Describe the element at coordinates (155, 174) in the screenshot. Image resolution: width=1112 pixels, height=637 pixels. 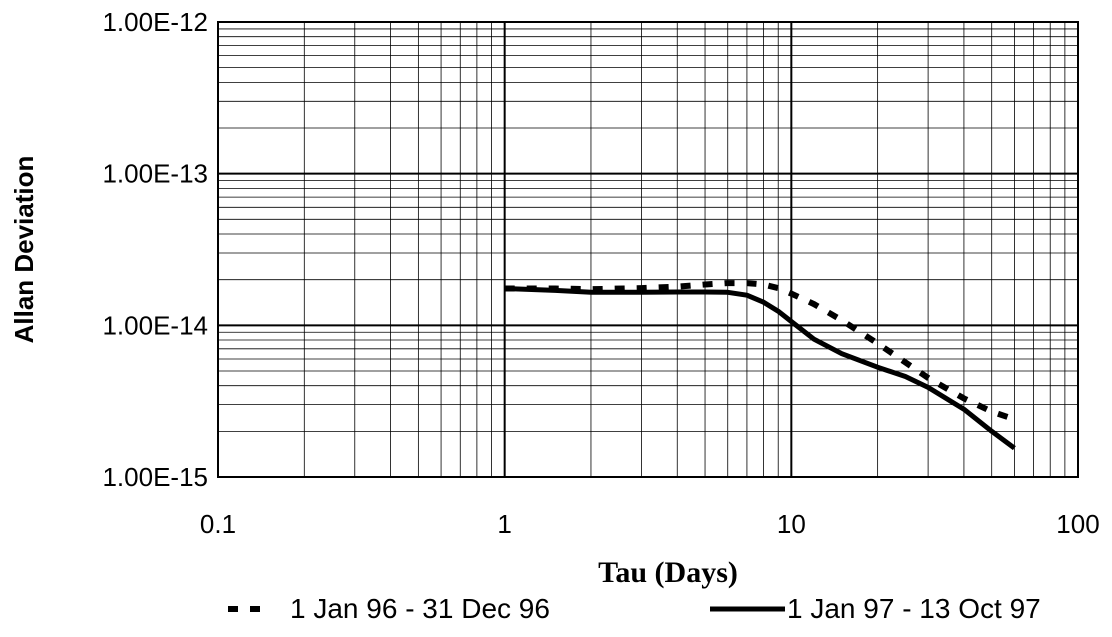
I see `y-tick-label: 1.00E-13` at that location.